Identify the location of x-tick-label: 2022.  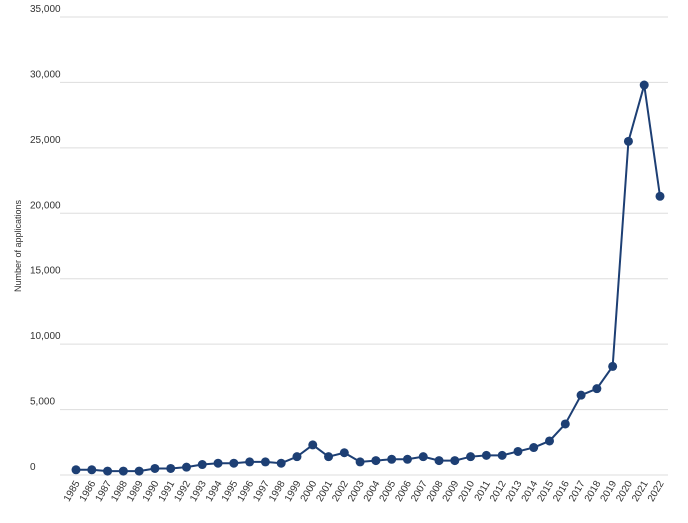
(656, 491).